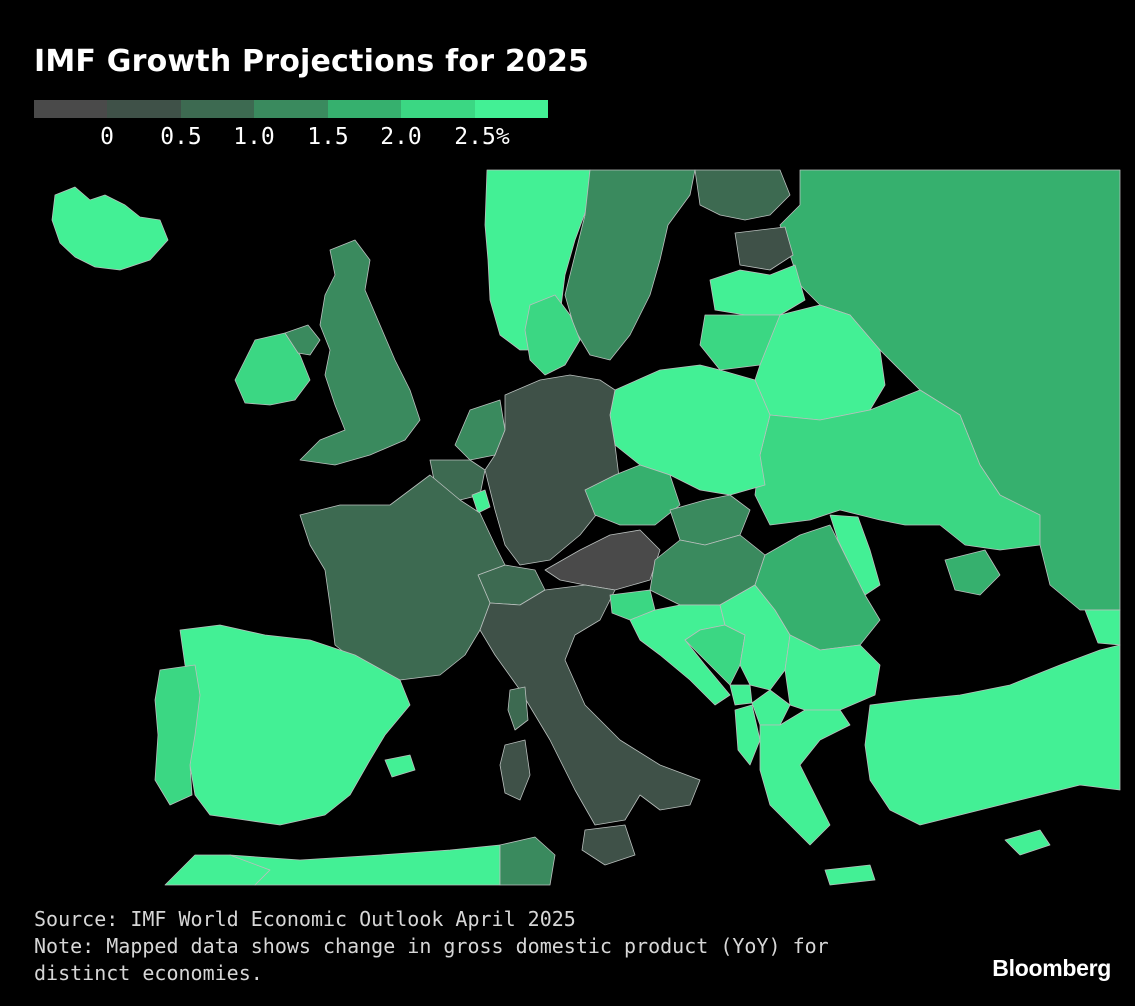 This screenshot has height=1006, width=1135. Describe the element at coordinates (302, 340) in the screenshot. I see `region-northern-ireland` at that location.